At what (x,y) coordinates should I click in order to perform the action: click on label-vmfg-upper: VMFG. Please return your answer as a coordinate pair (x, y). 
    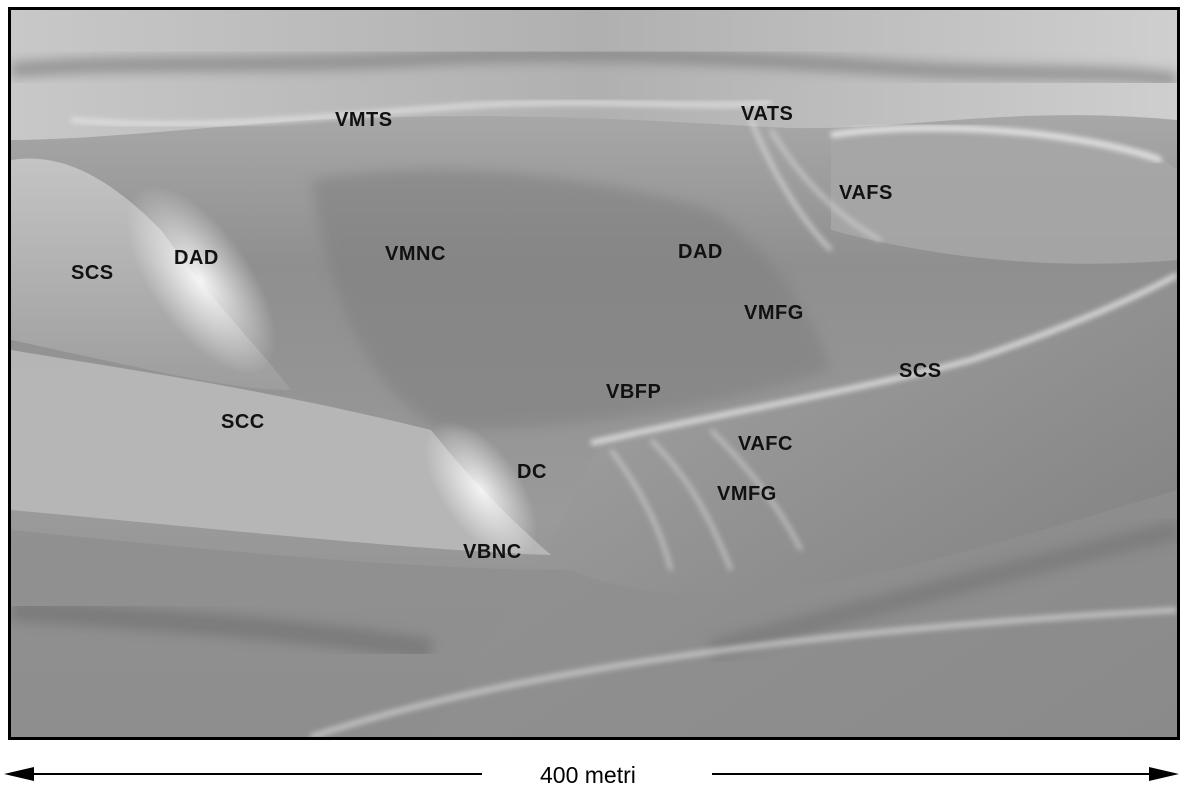
    Looking at the image, I should click on (774, 313).